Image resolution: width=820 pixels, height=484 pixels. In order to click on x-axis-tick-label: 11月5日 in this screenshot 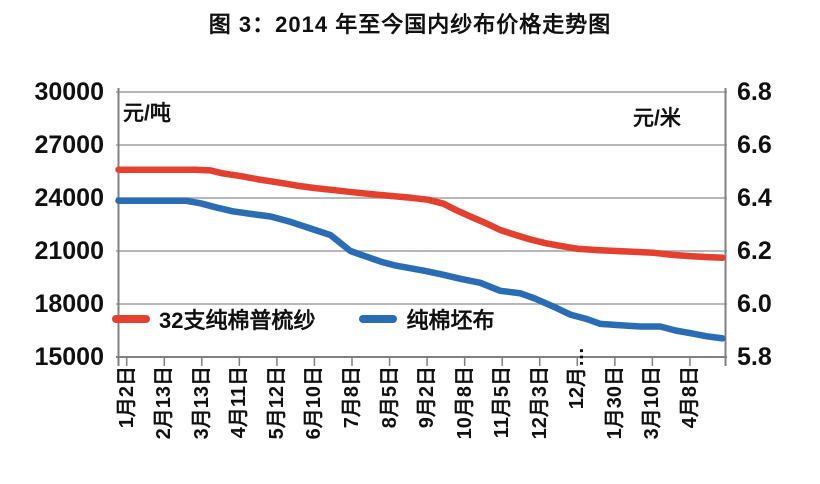, I will do `click(502, 402)`.